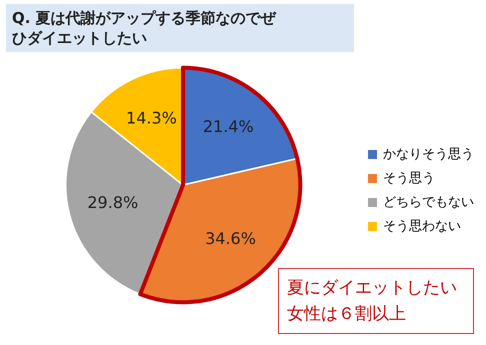 Image resolution: width=486 pixels, height=345 pixels. Describe the element at coordinates (428, 154) in the screenshot. I see `legend-label: かなりそう思う` at that location.